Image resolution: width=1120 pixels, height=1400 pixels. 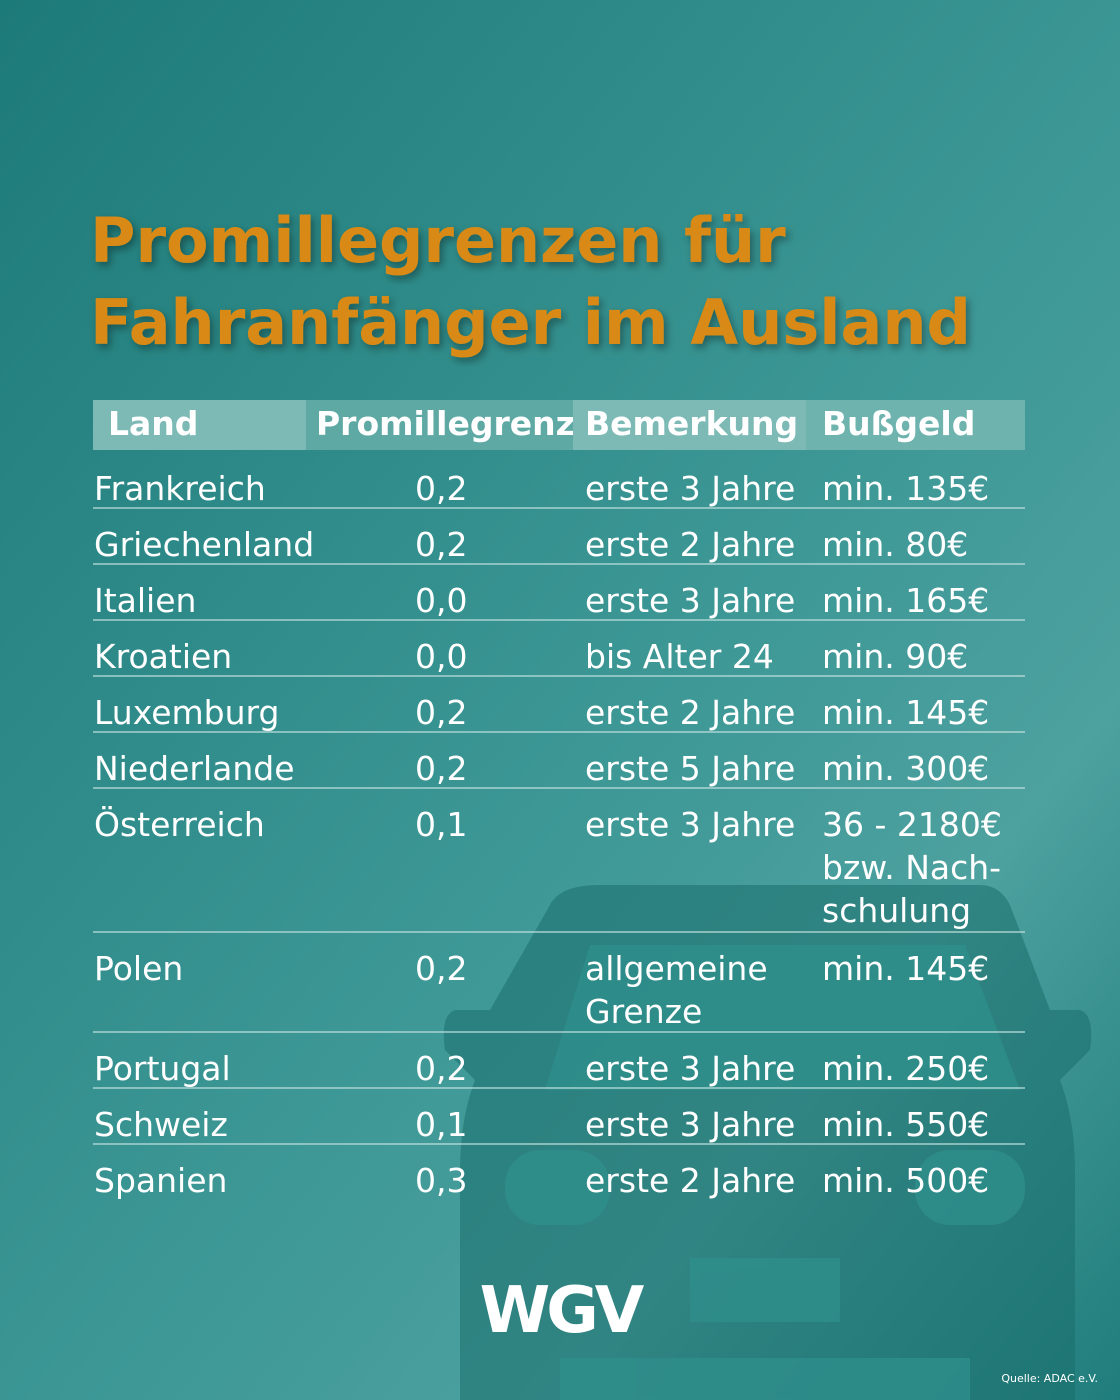 I want to click on cell-text: allgemeine, so click(x=676, y=968).